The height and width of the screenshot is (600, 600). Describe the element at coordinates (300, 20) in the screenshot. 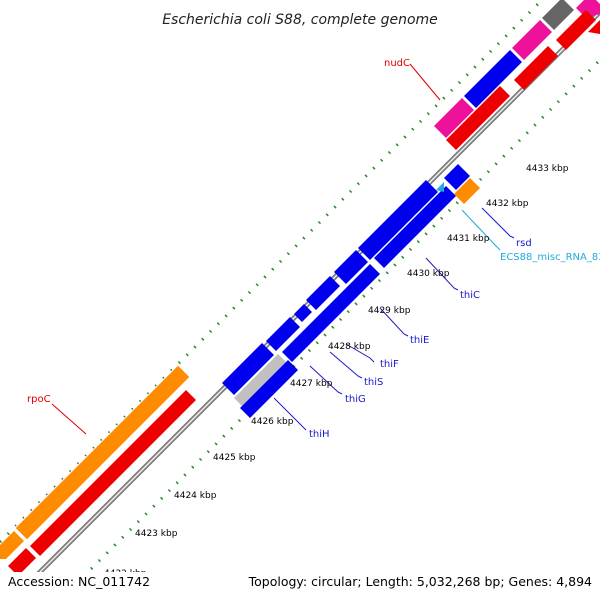

I see `map-title: Escherichia coli S88, complete genome` at that location.